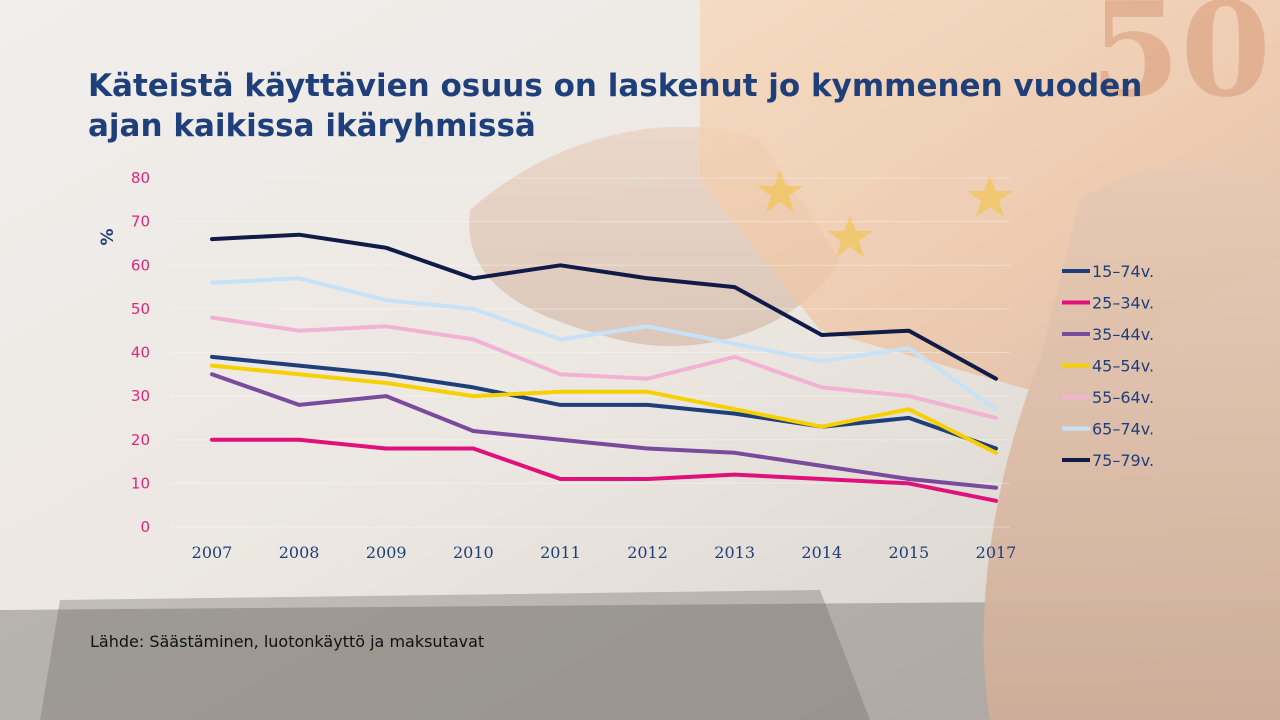 This screenshot has width=1280, height=720. What do you see at coordinates (734, 552) in the screenshot?
I see `x-tick-label: 2013` at bounding box center [734, 552].